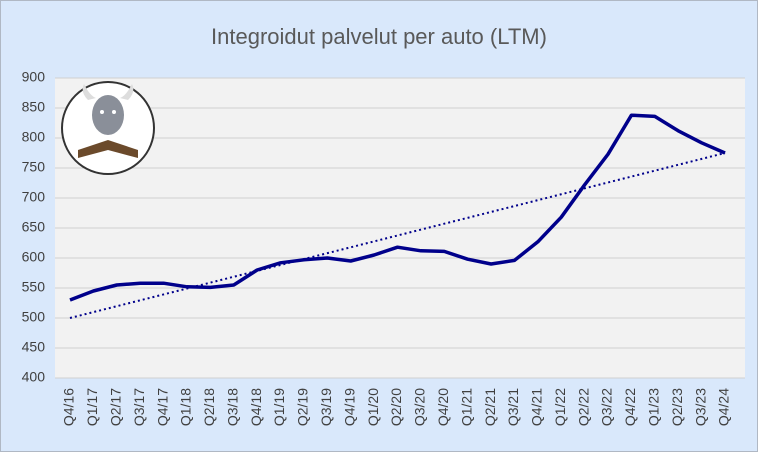 This screenshot has height=457, width=758. Describe the element at coordinates (420, 407) in the screenshot. I see `x-tick-label: Q3/20` at that location.